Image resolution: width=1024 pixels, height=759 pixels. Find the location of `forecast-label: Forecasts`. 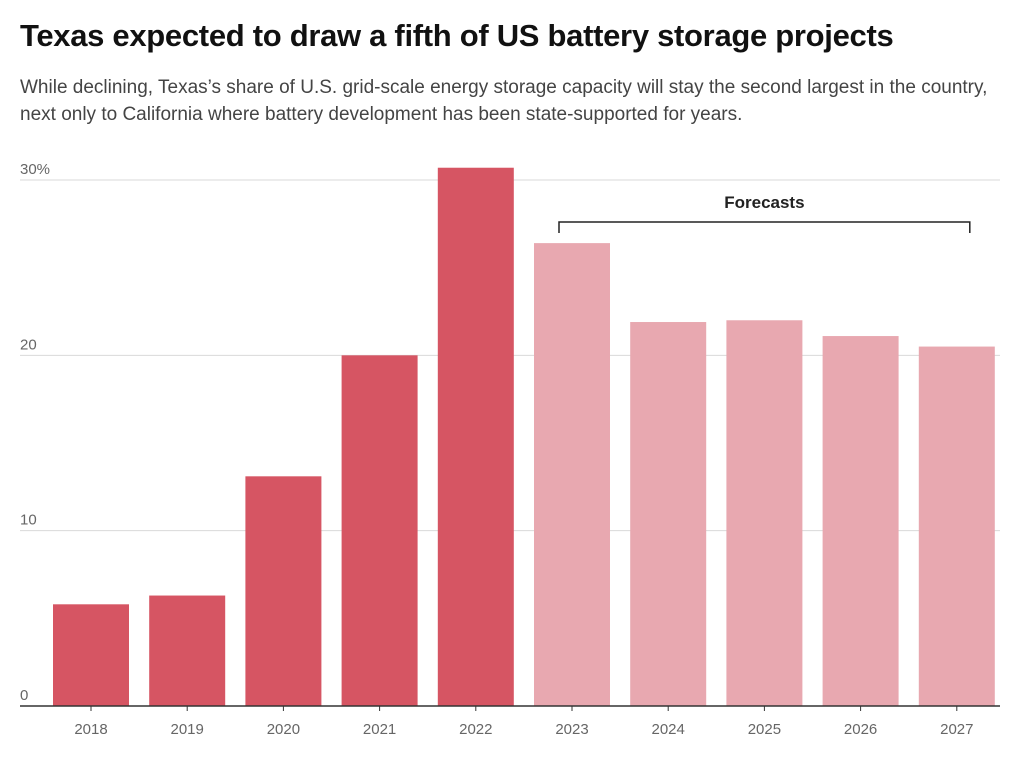

forecast-label: Forecasts is located at coordinates (764, 202).